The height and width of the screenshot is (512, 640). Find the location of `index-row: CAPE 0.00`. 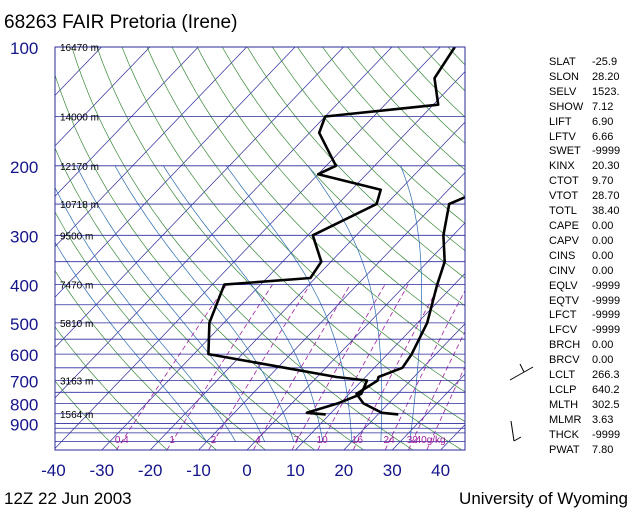

index-row: CAPE 0.00 is located at coordinates (589, 226).